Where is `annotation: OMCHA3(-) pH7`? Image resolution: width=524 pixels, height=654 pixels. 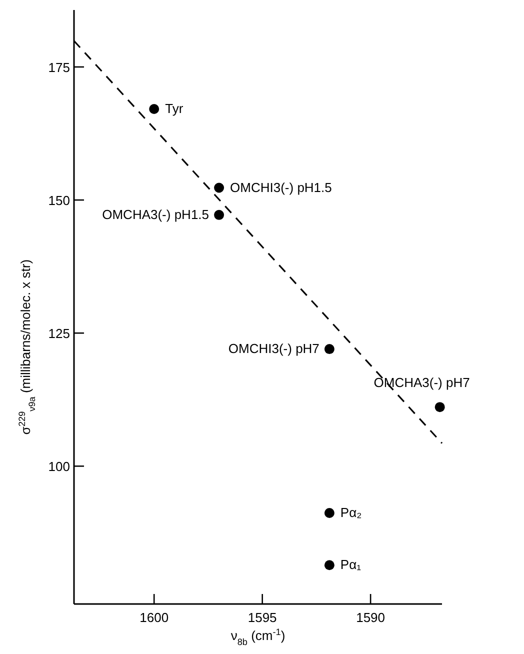 annotation: OMCHA3(-) pH7 is located at coordinates (422, 382).